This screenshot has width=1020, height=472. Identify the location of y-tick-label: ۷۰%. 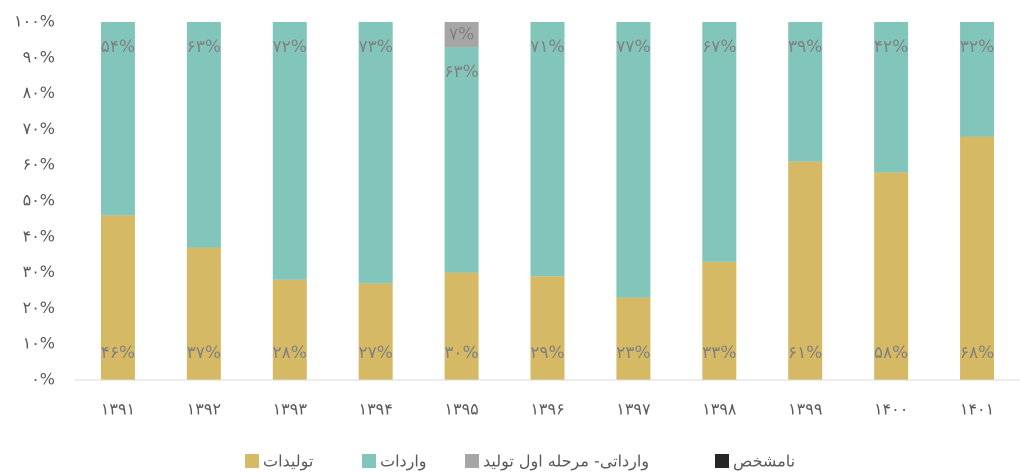
(39, 128).